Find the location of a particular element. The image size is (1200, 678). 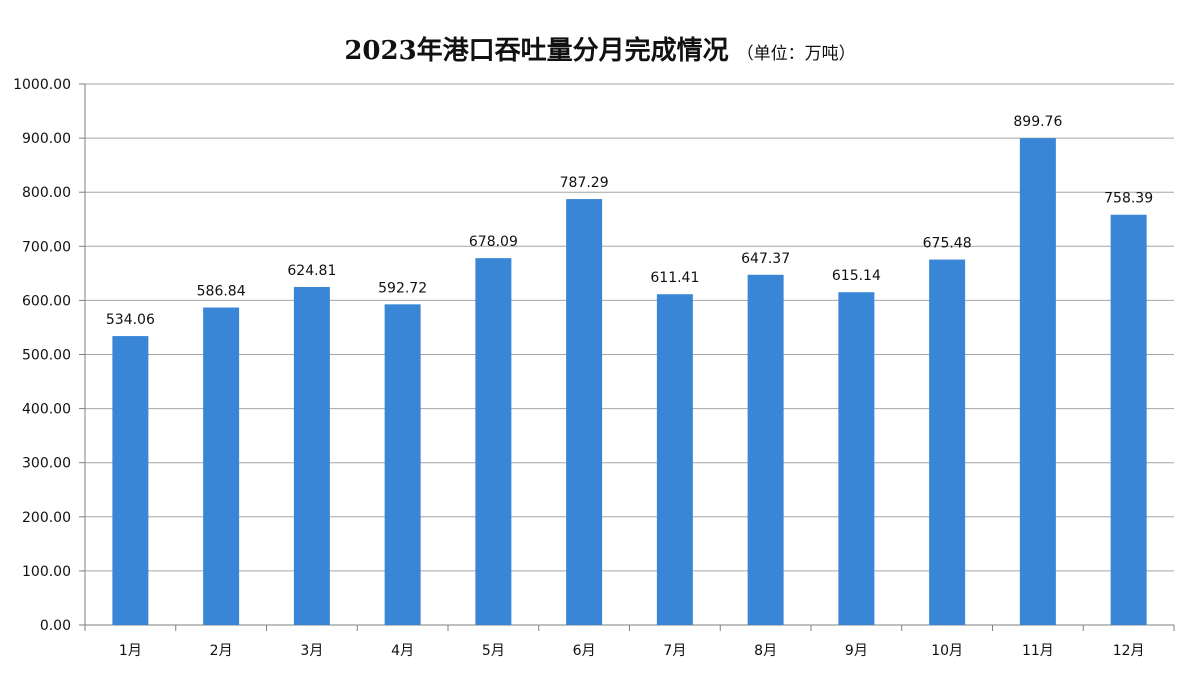

data-label: 592.72 is located at coordinates (402, 288).